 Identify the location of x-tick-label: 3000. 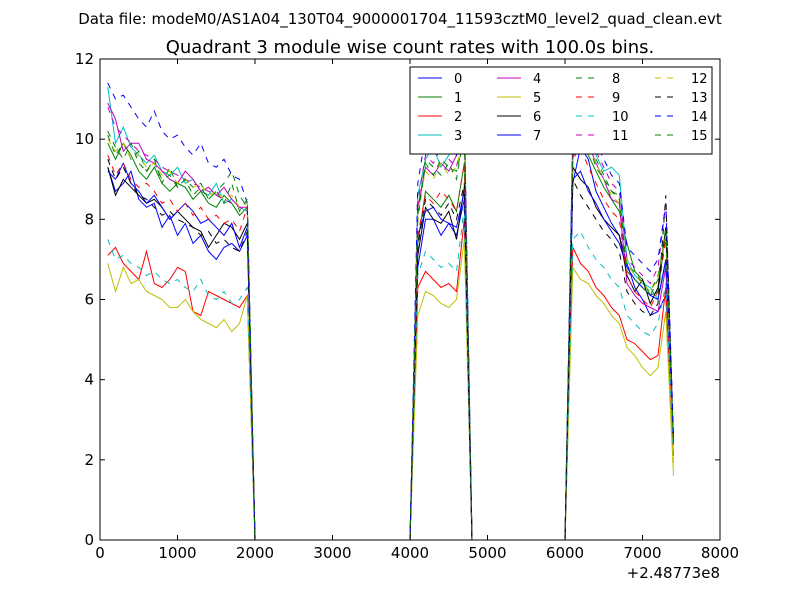
(332, 553).